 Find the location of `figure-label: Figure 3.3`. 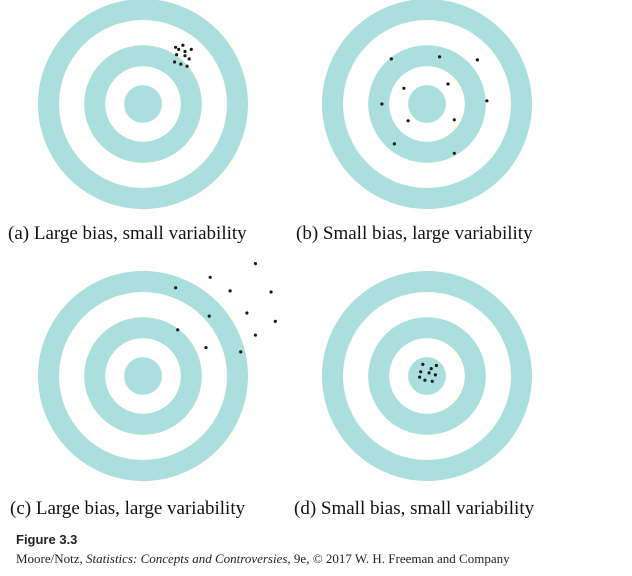

figure-label: Figure 3.3 is located at coordinates (47, 539).